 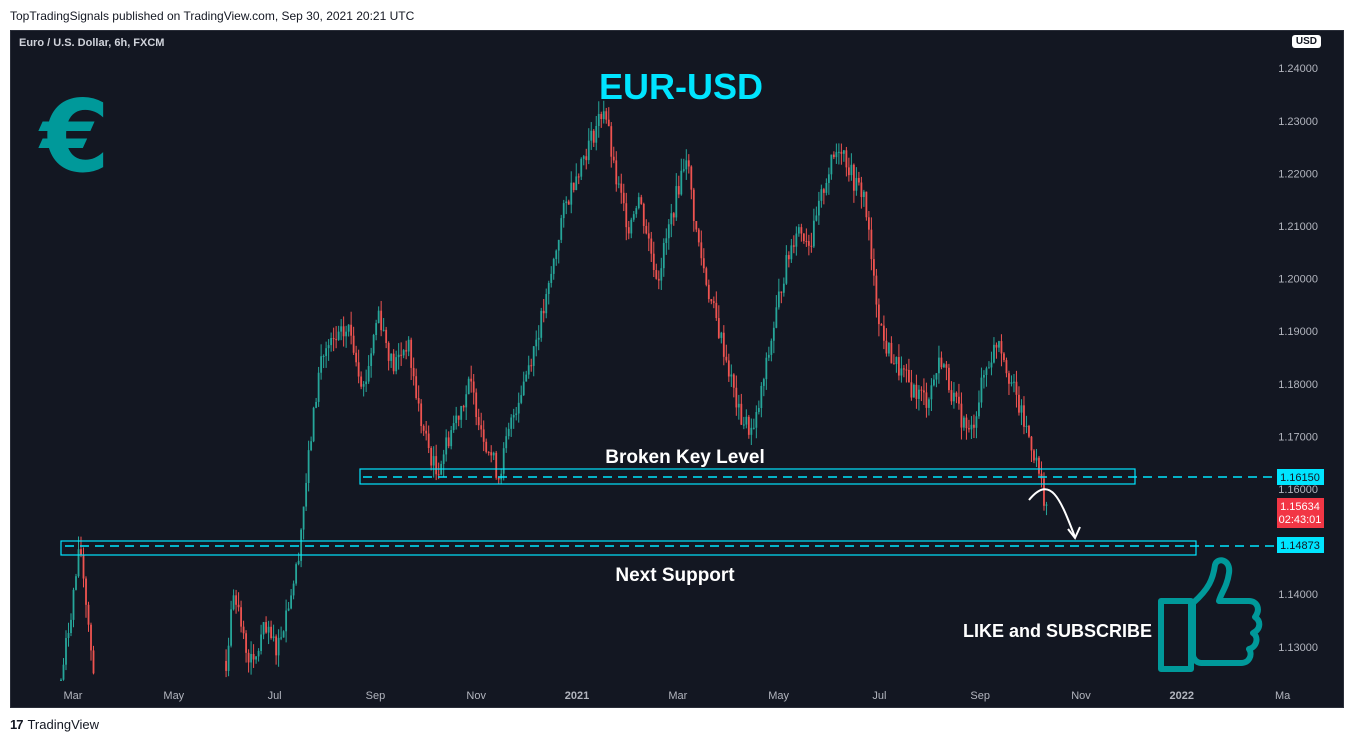 I want to click on x-tick-label: Sep, so click(x=980, y=696).